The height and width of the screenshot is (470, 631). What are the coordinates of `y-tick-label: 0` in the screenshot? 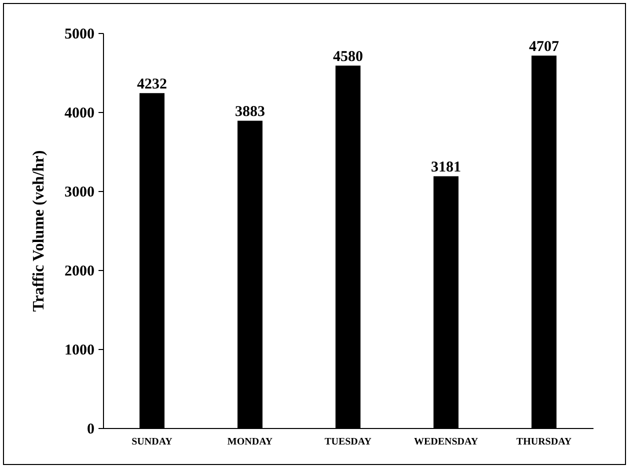 It's located at (90, 430).